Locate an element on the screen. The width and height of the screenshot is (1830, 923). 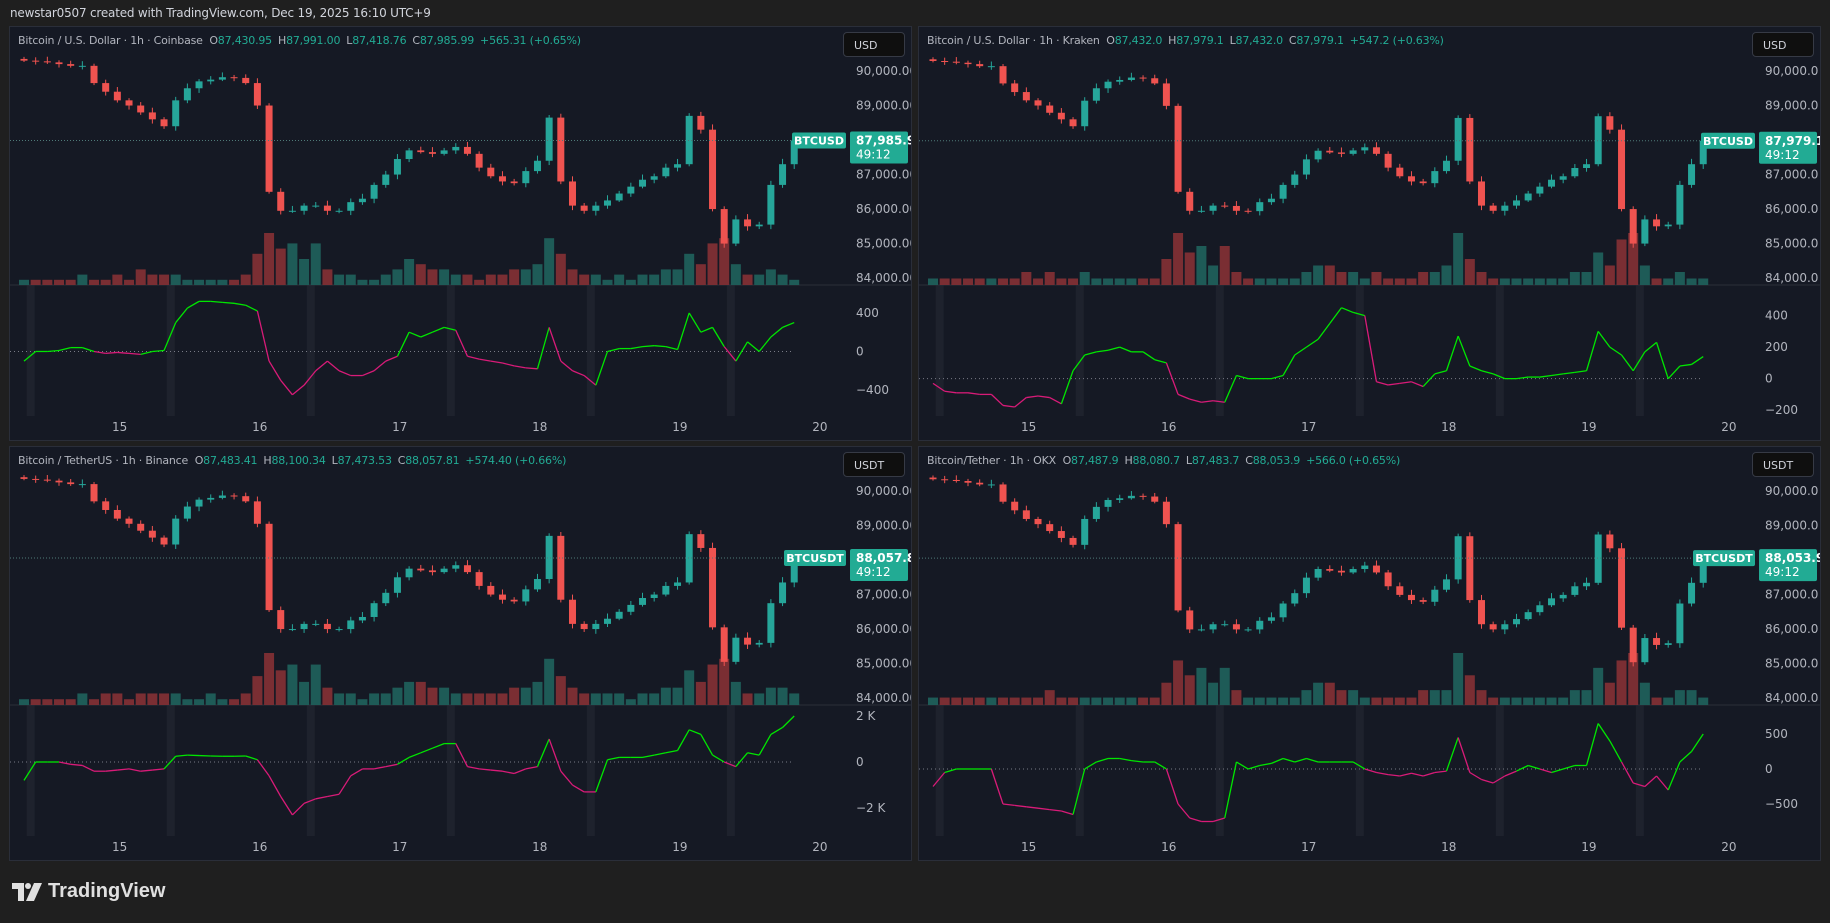
symbol-tag: BTCUSDT is located at coordinates (815, 558).